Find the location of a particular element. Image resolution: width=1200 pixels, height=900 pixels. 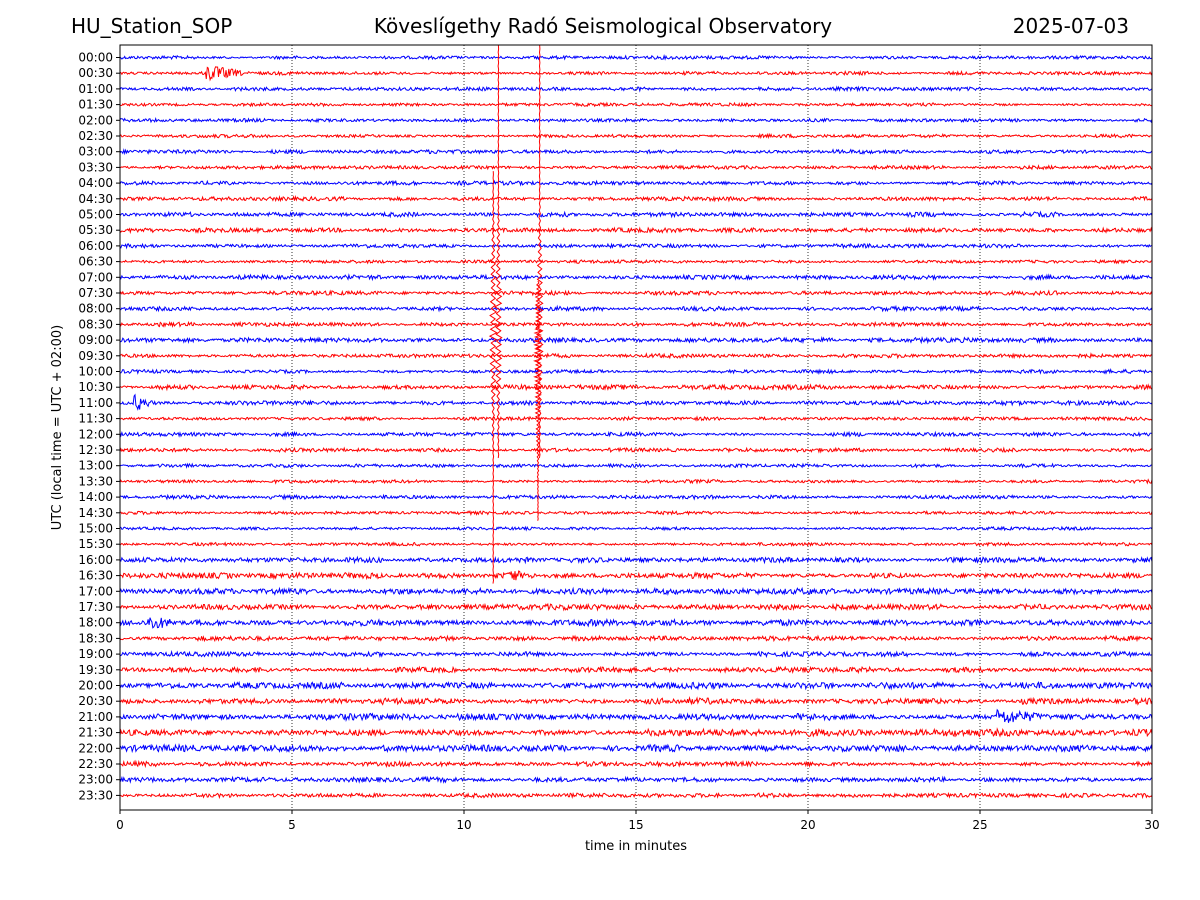

y-tick-label: 17:00 is located at coordinates (95, 591).